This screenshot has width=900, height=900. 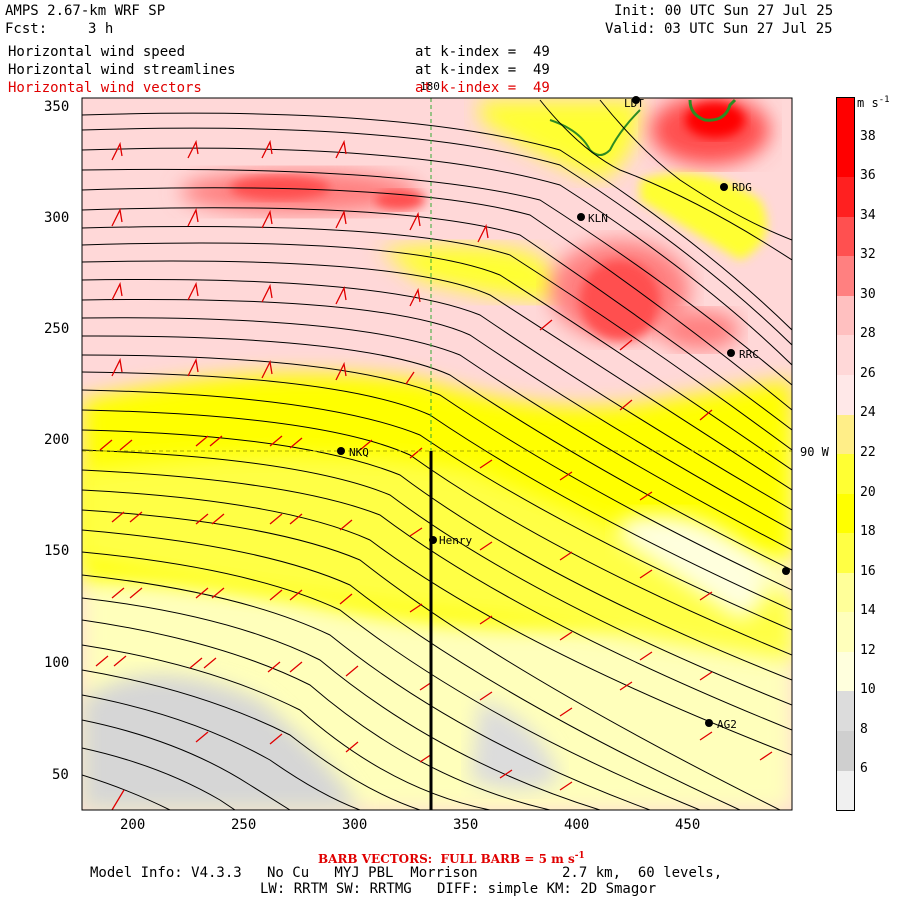 What do you see at coordinates (122, 70) in the screenshot?
I see `field-streamlines: Horizontal wind streamlines` at bounding box center [122, 70].